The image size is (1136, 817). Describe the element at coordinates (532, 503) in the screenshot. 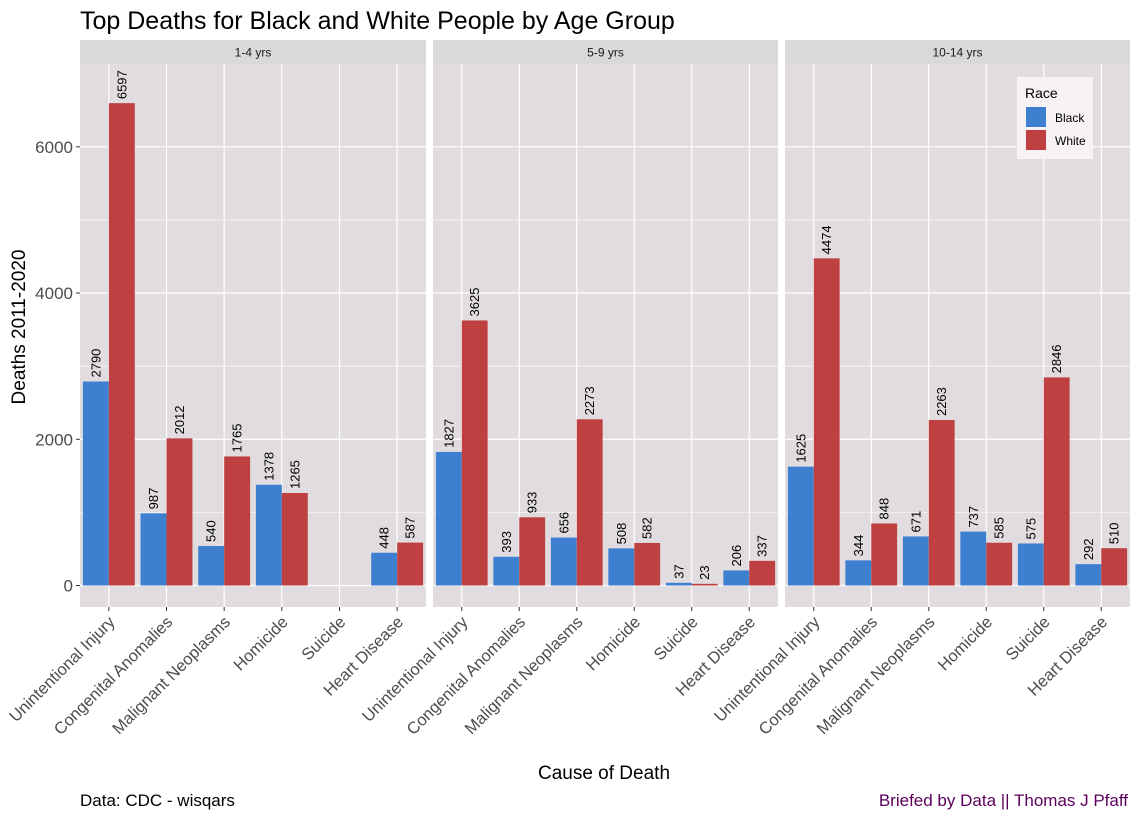

I see `bar-value-label: 933` at that location.